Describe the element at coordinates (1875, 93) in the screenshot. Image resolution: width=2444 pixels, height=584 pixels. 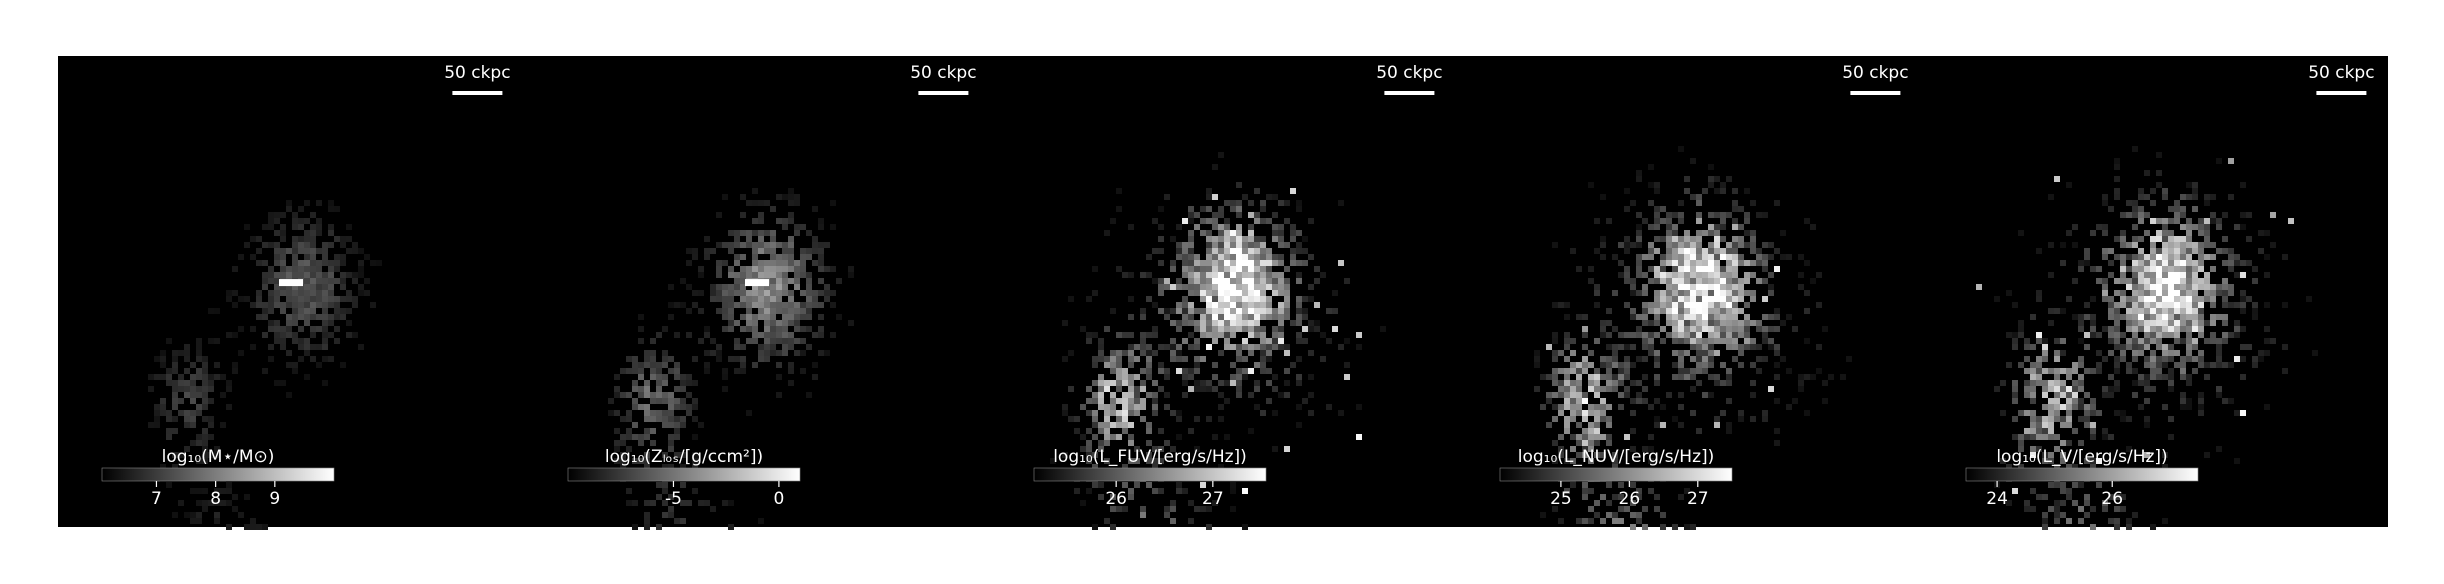
I see `scale-bar` at that location.